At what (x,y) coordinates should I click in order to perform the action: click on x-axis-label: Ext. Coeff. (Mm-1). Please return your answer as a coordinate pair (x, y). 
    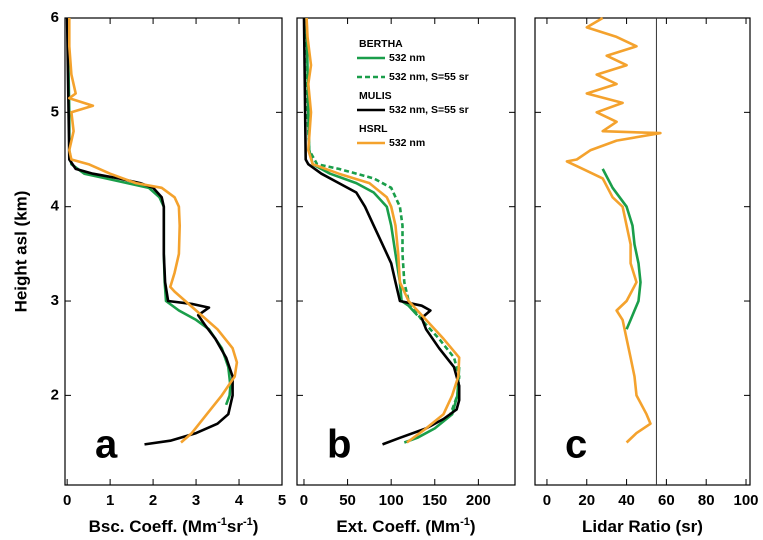
    Looking at the image, I should click on (405, 526).